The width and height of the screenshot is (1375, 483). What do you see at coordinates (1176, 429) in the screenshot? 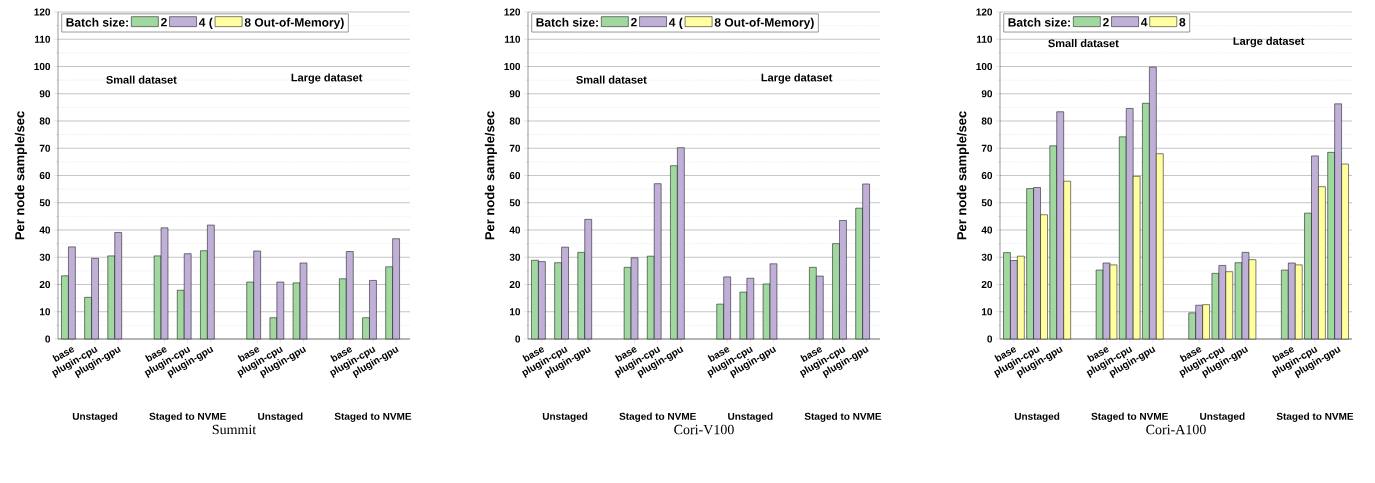
I see `text: Cori-A100` at bounding box center [1176, 429].